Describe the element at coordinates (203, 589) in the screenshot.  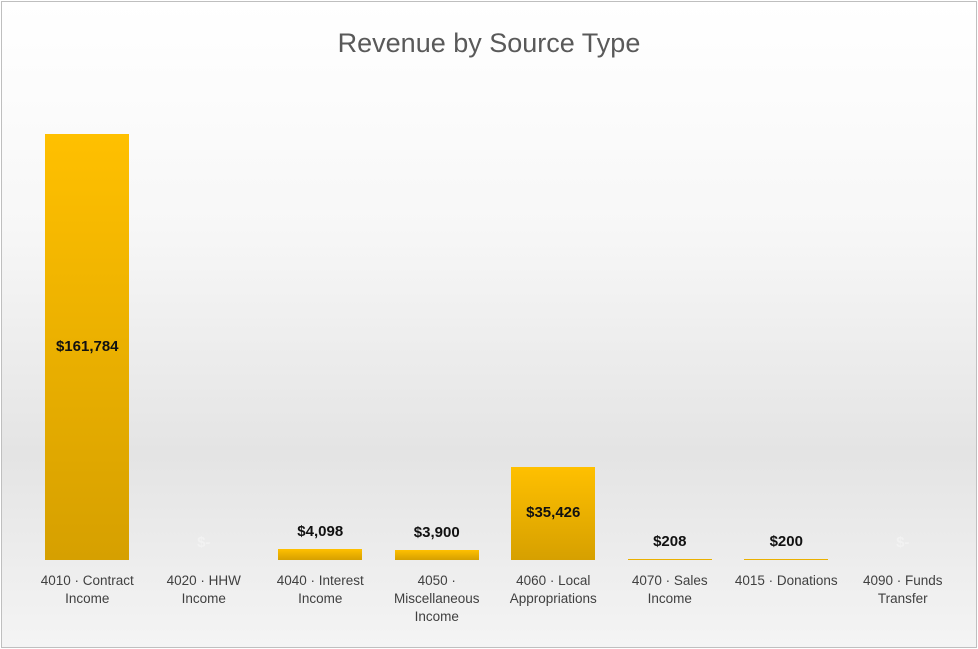
I see `x-tick-label: 4020 · HHW Income` at that location.